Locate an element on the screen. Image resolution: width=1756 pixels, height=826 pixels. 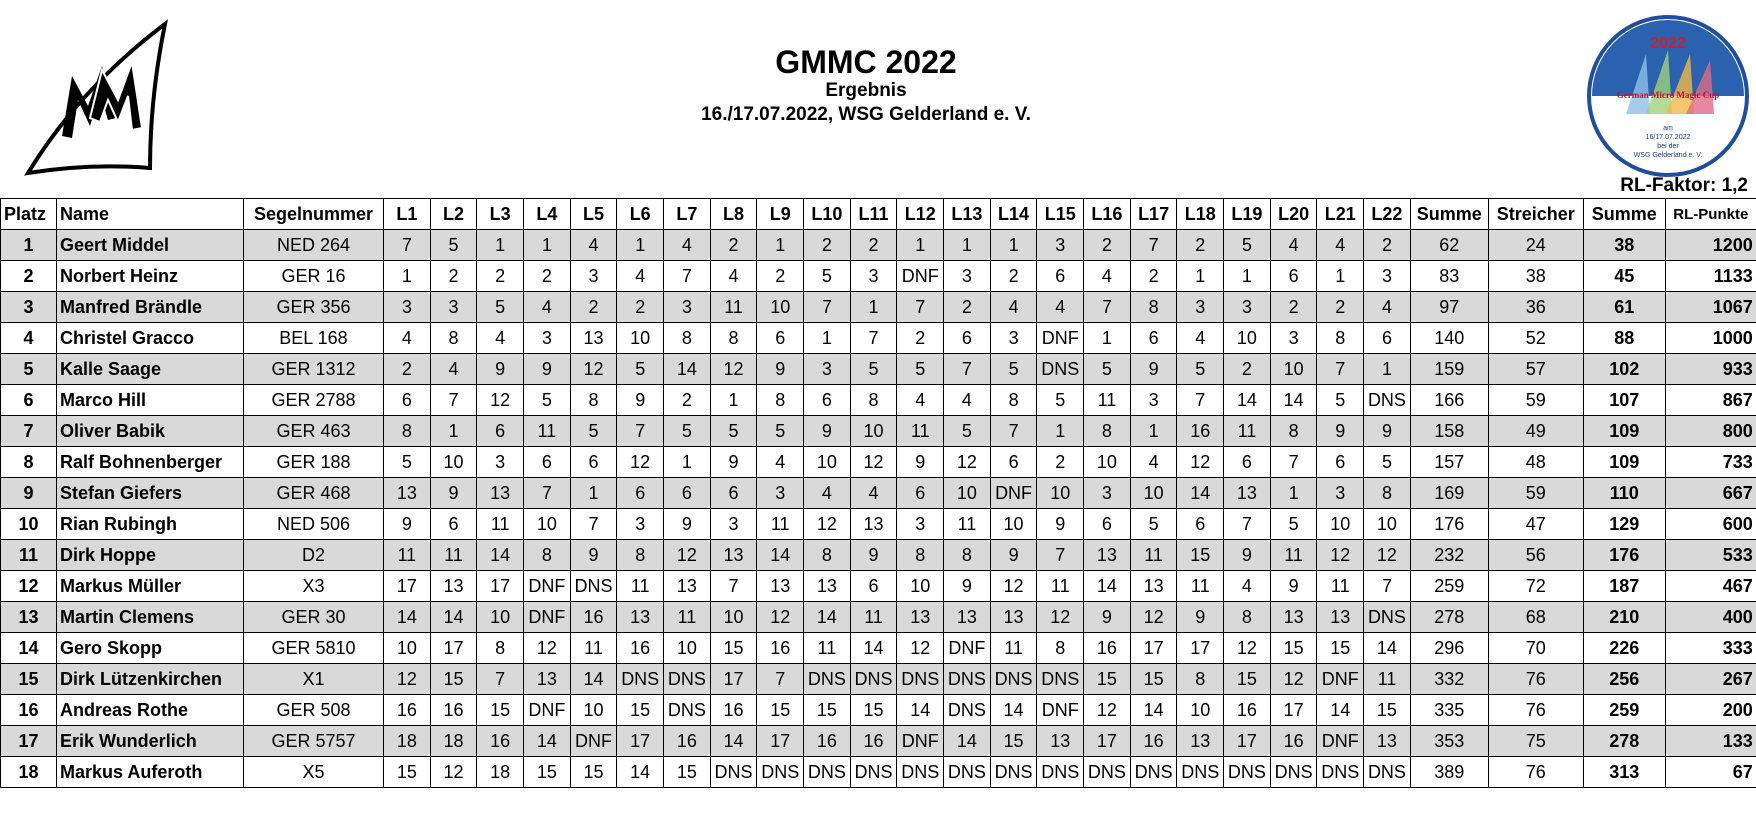
cell: 667 is located at coordinates (1710, 493).